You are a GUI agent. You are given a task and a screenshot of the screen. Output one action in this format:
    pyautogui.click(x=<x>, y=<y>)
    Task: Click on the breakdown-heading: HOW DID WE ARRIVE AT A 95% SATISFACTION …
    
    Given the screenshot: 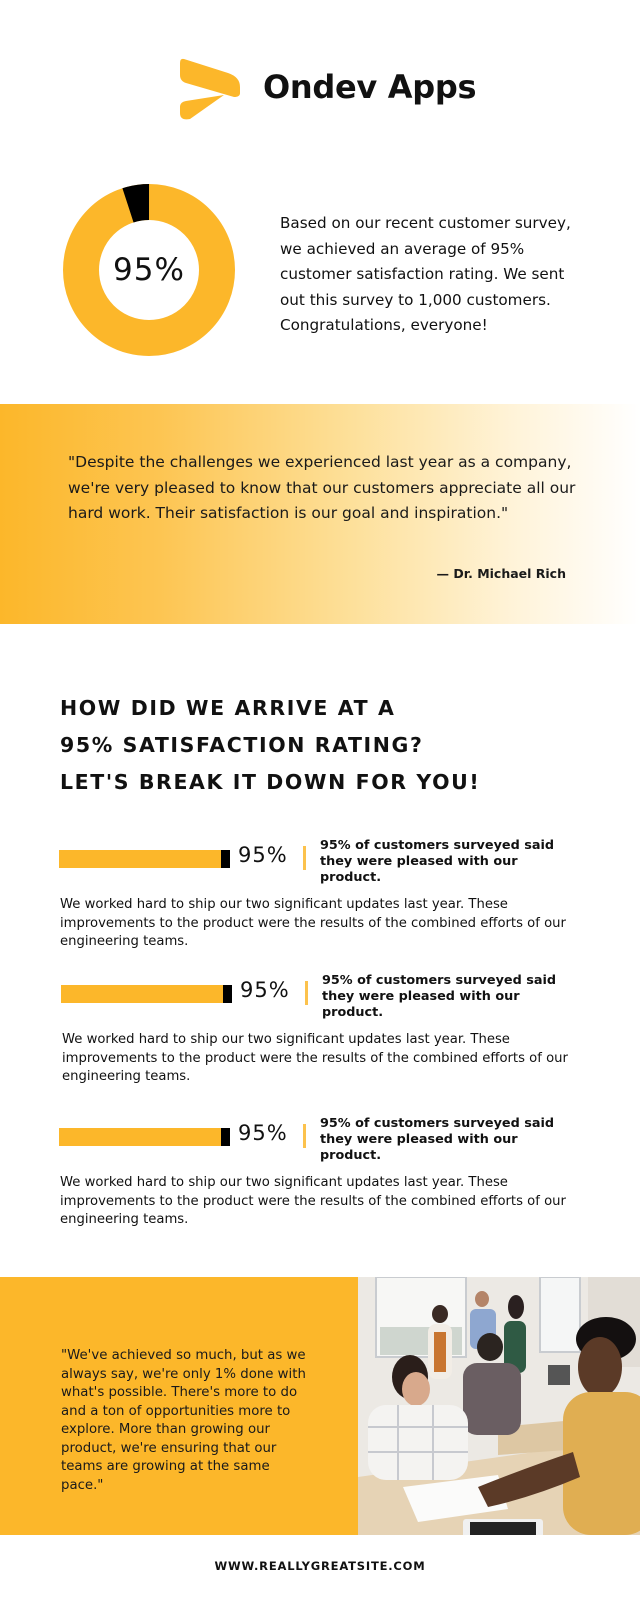 What is the action you would take?
    pyautogui.click(x=320, y=745)
    